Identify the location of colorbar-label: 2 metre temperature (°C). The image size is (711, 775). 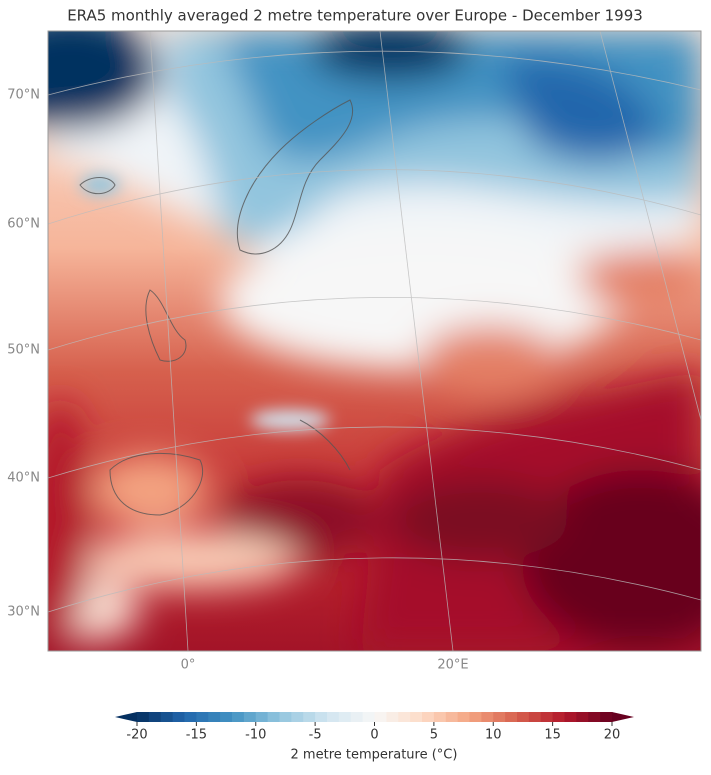
(374, 755).